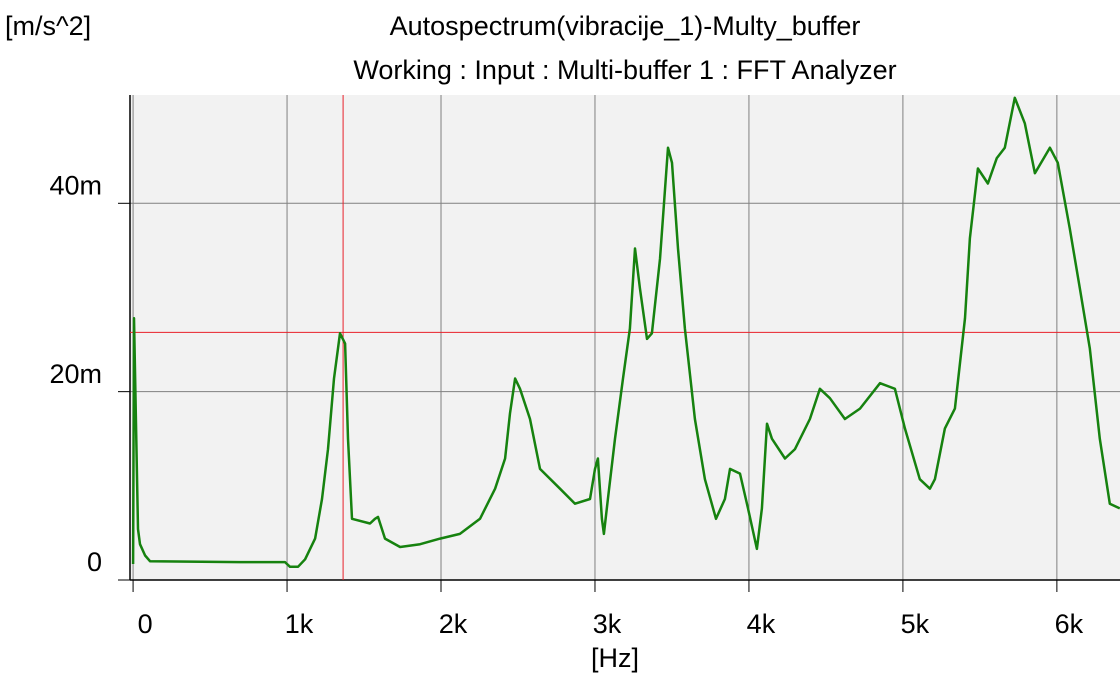 This screenshot has width=1120, height=680. Describe the element at coordinates (75, 185) in the screenshot. I see `y-tick-label: 40m` at that location.